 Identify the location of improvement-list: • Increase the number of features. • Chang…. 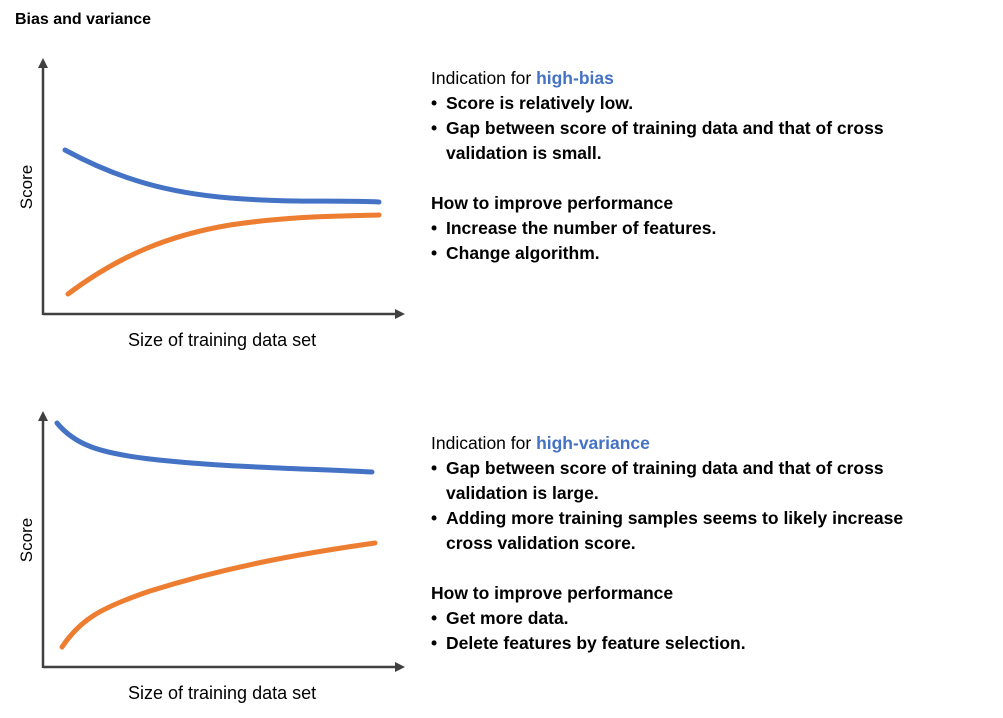
(657, 241).